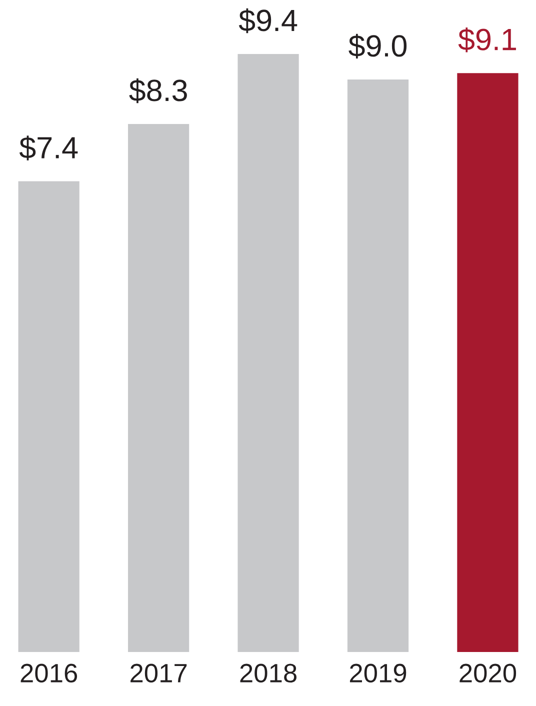 The image size is (536, 706). Describe the element at coordinates (158, 673) in the screenshot. I see `x-tick-label: 2017` at that location.